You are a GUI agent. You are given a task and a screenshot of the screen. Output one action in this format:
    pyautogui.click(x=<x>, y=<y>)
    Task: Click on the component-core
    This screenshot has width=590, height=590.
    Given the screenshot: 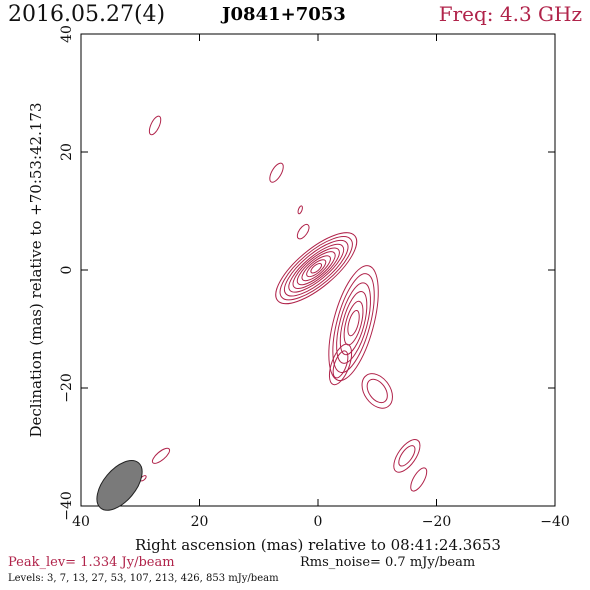 What is the action you would take?
    pyautogui.click(x=316, y=268)
    